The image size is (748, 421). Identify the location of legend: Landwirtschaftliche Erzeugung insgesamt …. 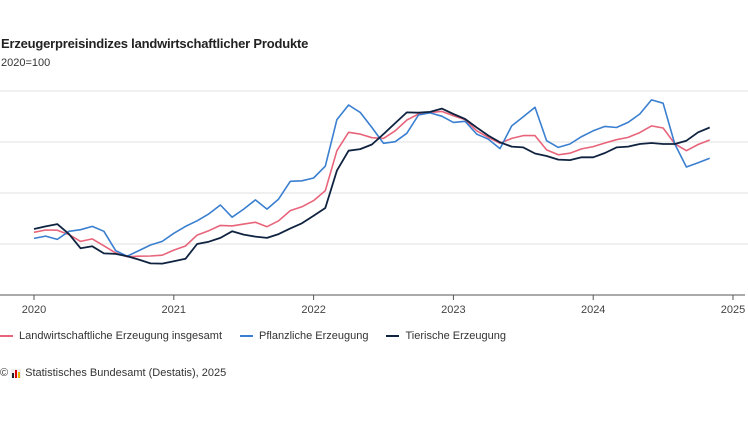
(262, 336).